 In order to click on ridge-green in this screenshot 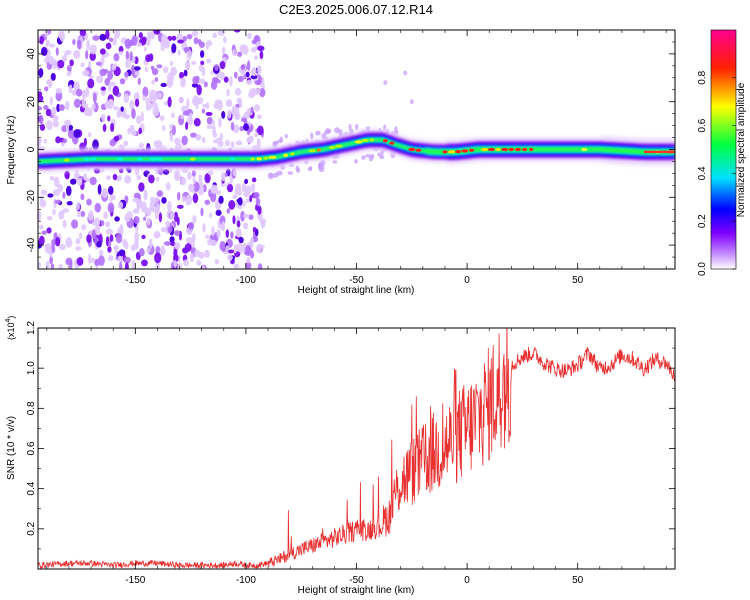, I will do `click(356, 151)`.